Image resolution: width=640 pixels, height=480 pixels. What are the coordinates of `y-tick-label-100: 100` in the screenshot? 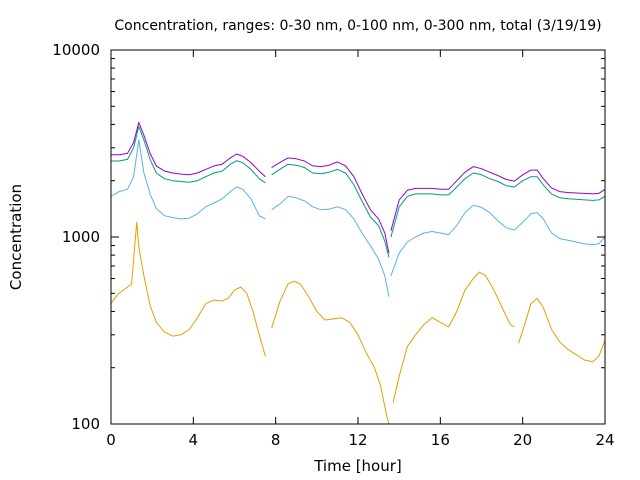 It's located at (85, 424).